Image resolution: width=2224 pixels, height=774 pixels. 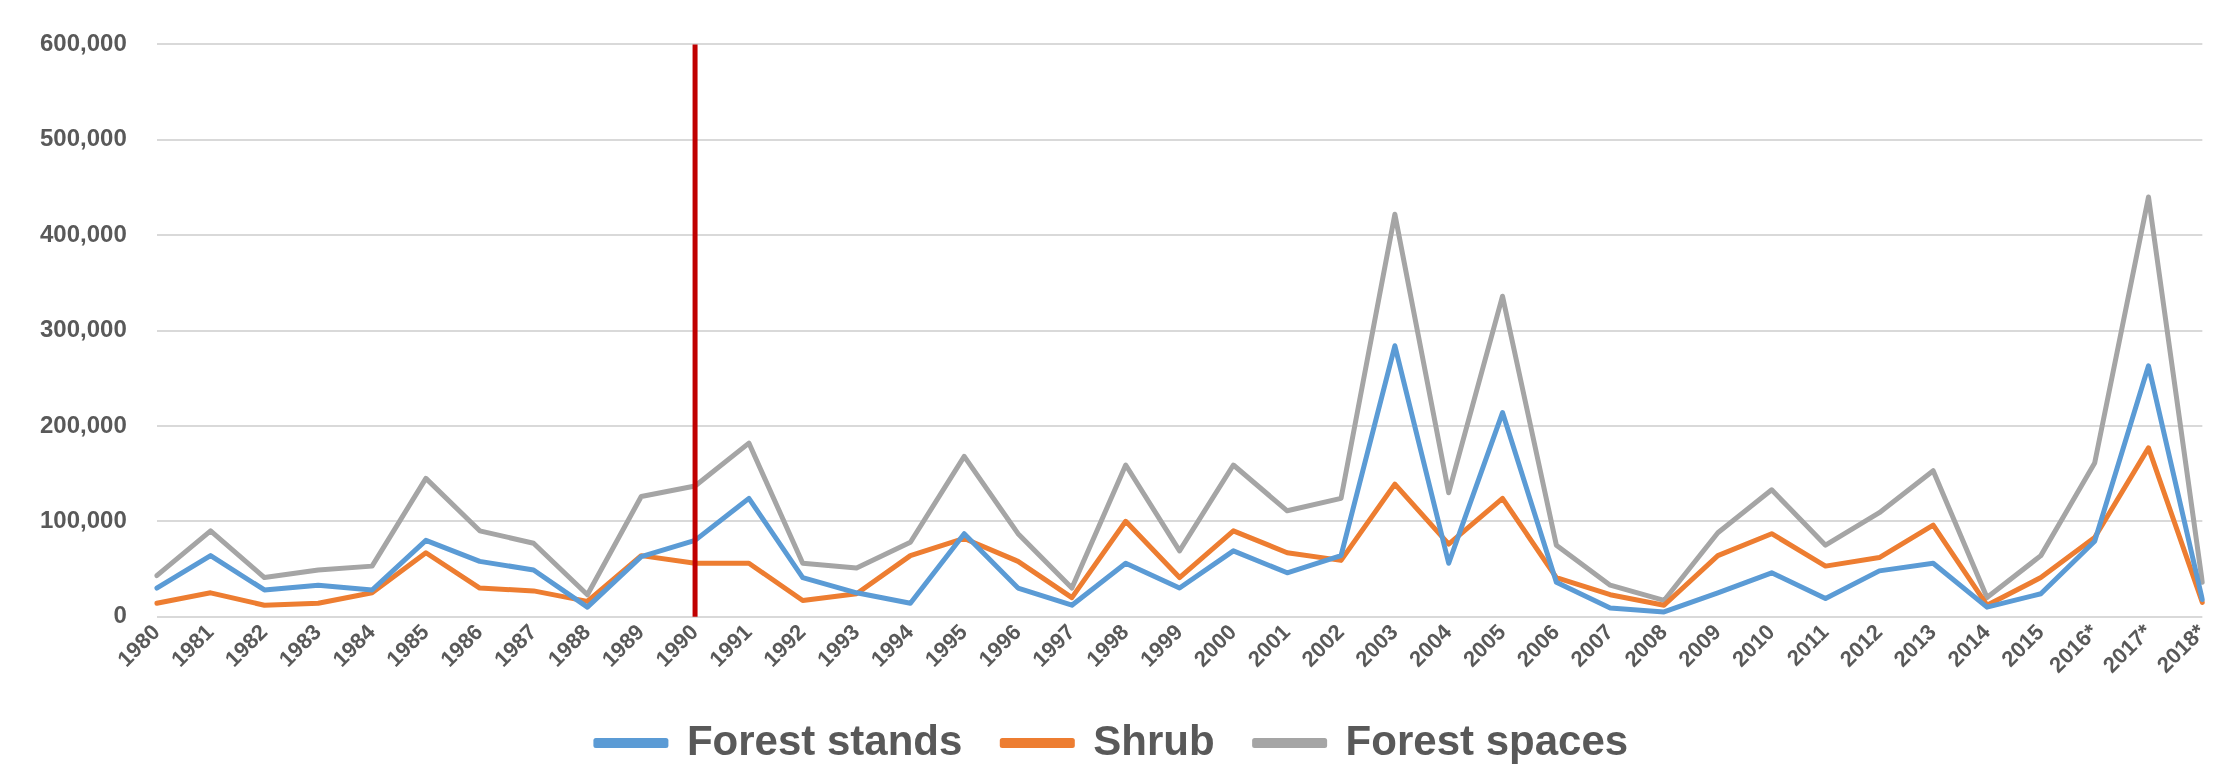 What do you see at coordinates (83, 519) in the screenshot?
I see `y-tick-label: 100,000` at bounding box center [83, 519].